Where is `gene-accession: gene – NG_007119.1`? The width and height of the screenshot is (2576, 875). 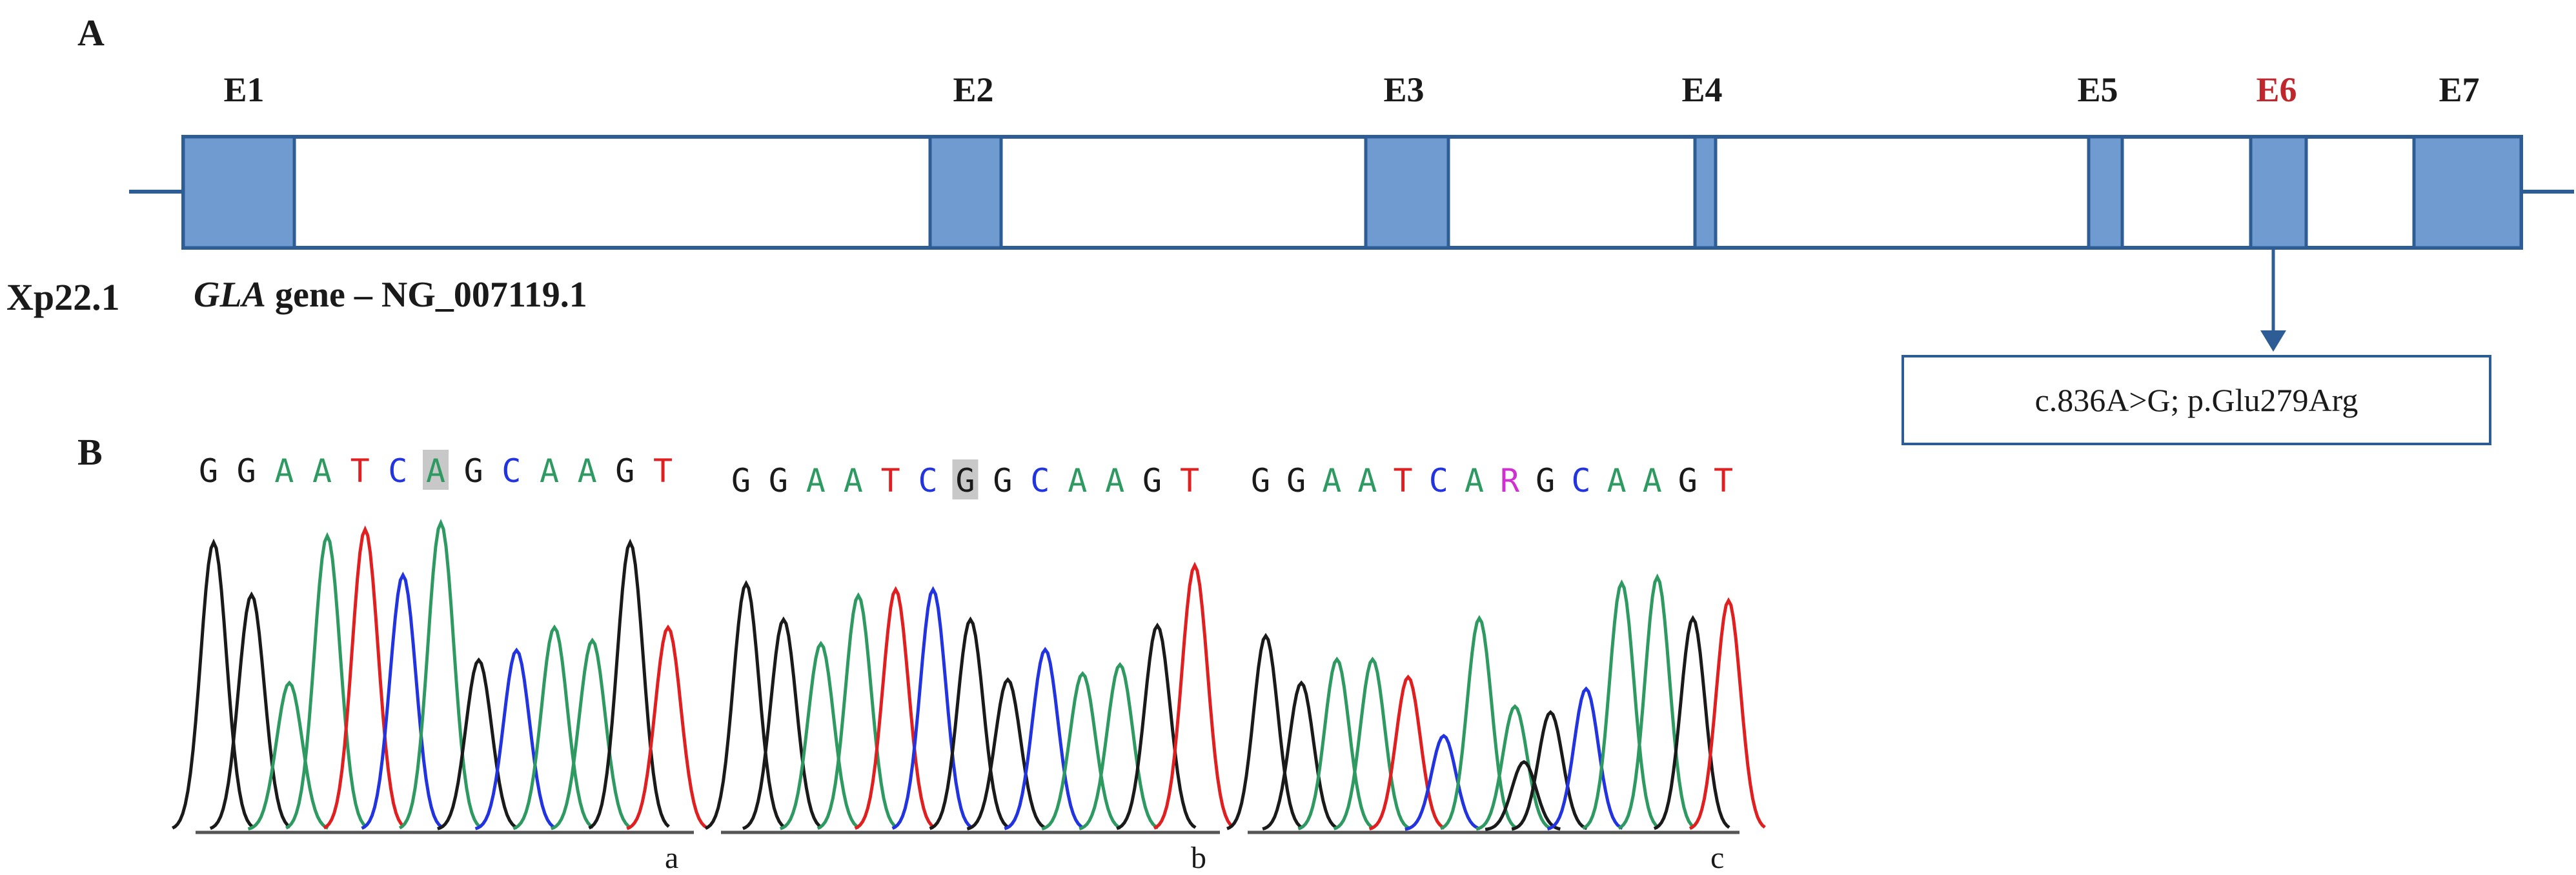
gene-accession: gene – NG_007119.1 is located at coordinates (426, 295).